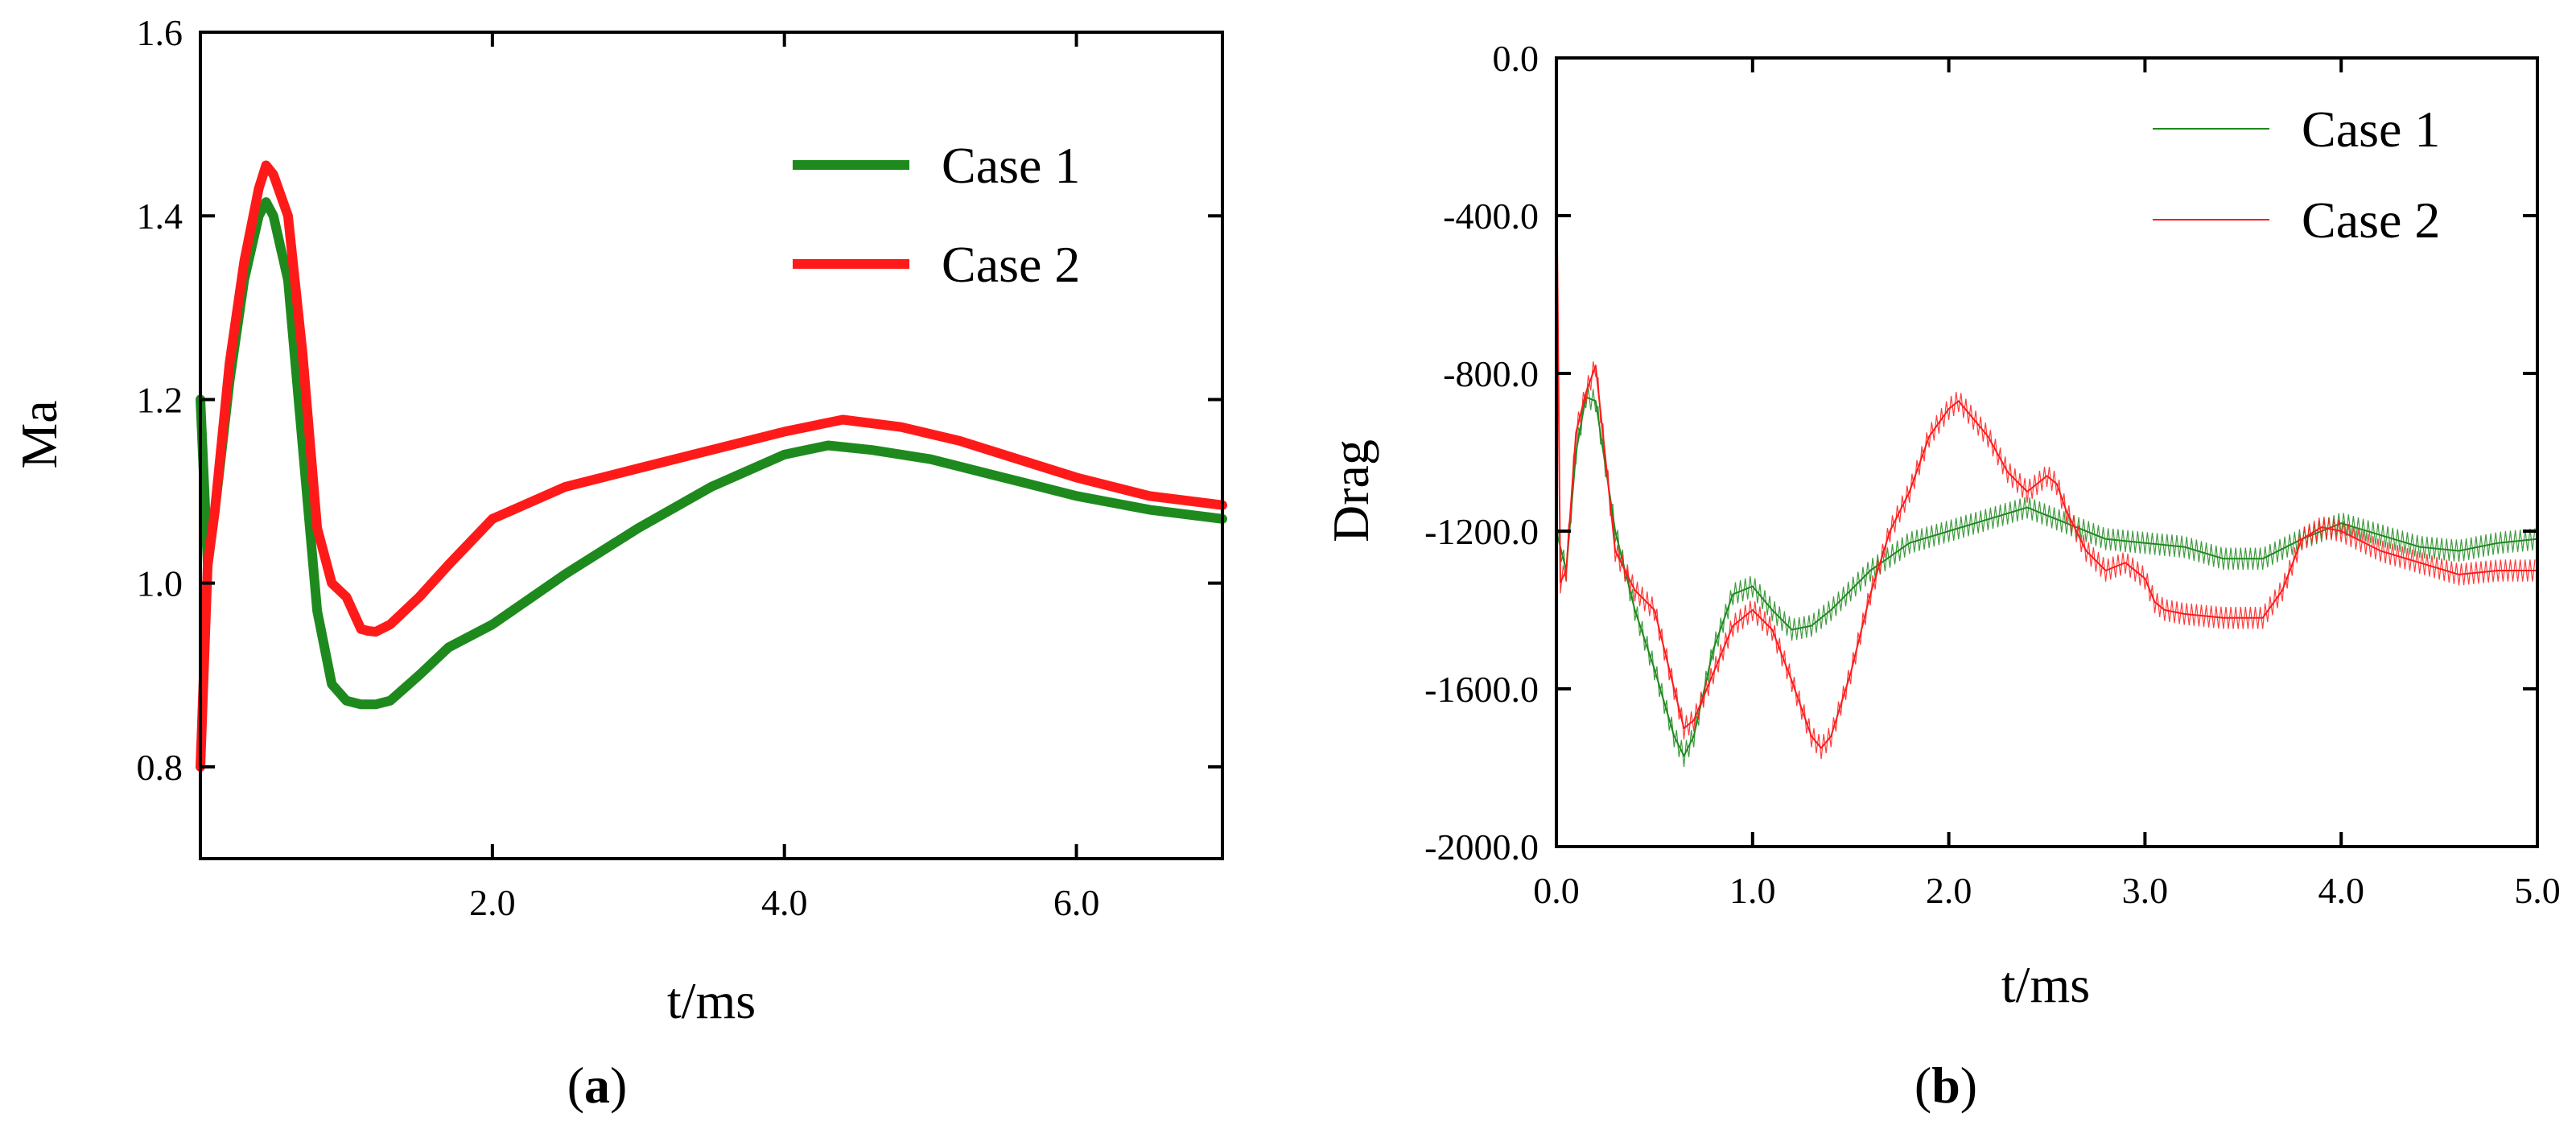  What do you see at coordinates (2371, 220) in the screenshot?
I see `panel-b-legend-label-case-2: Case 2` at bounding box center [2371, 220].